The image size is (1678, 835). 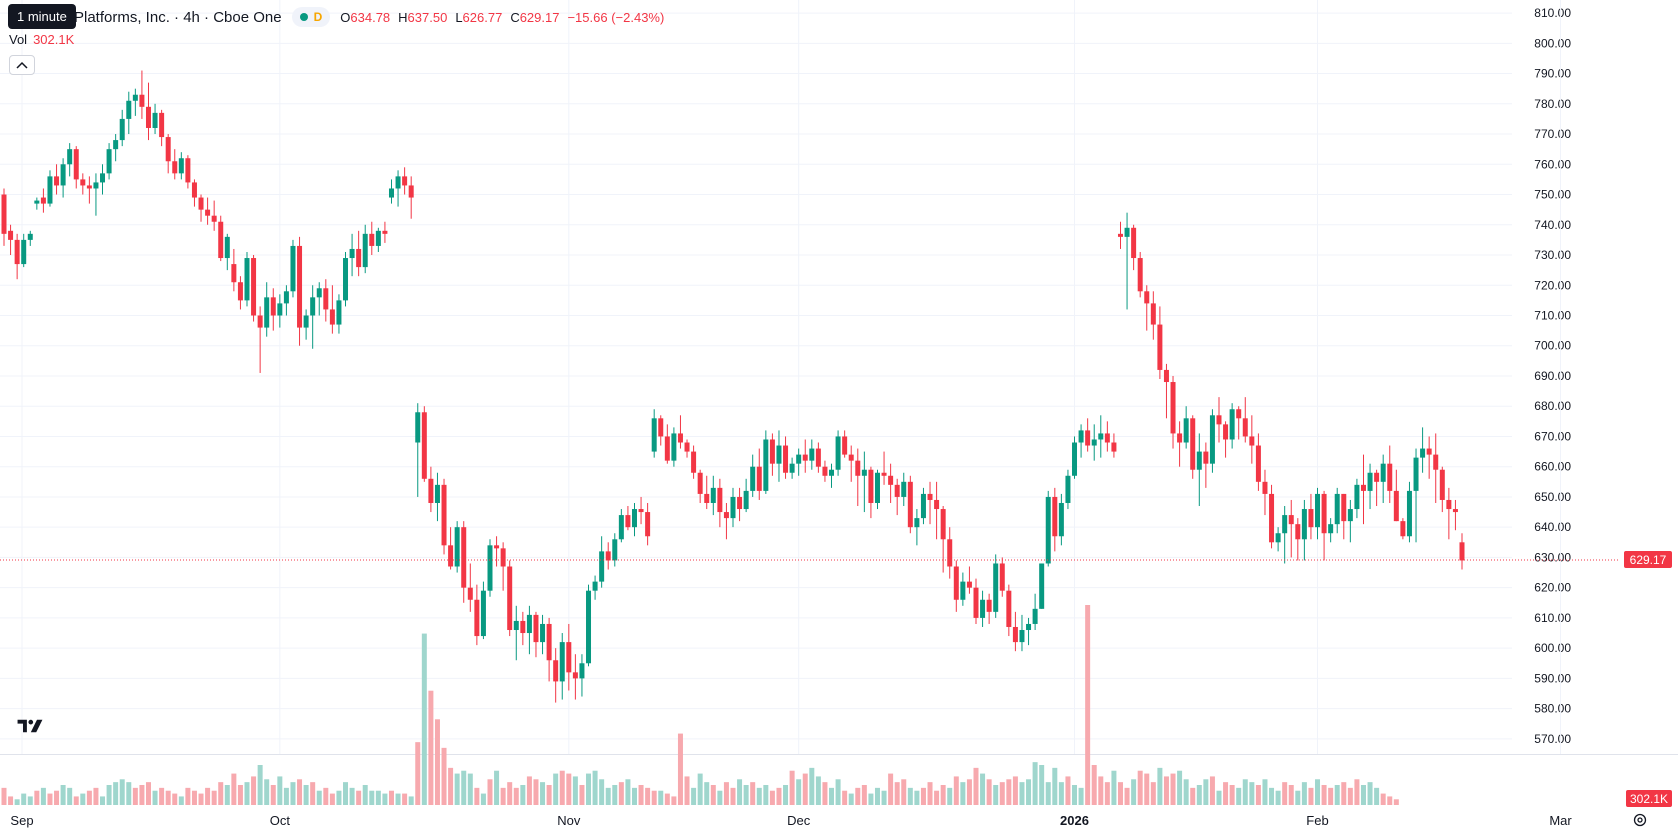 What do you see at coordinates (1552, 709) in the screenshot?
I see `y-tick-label: 580.00` at bounding box center [1552, 709].